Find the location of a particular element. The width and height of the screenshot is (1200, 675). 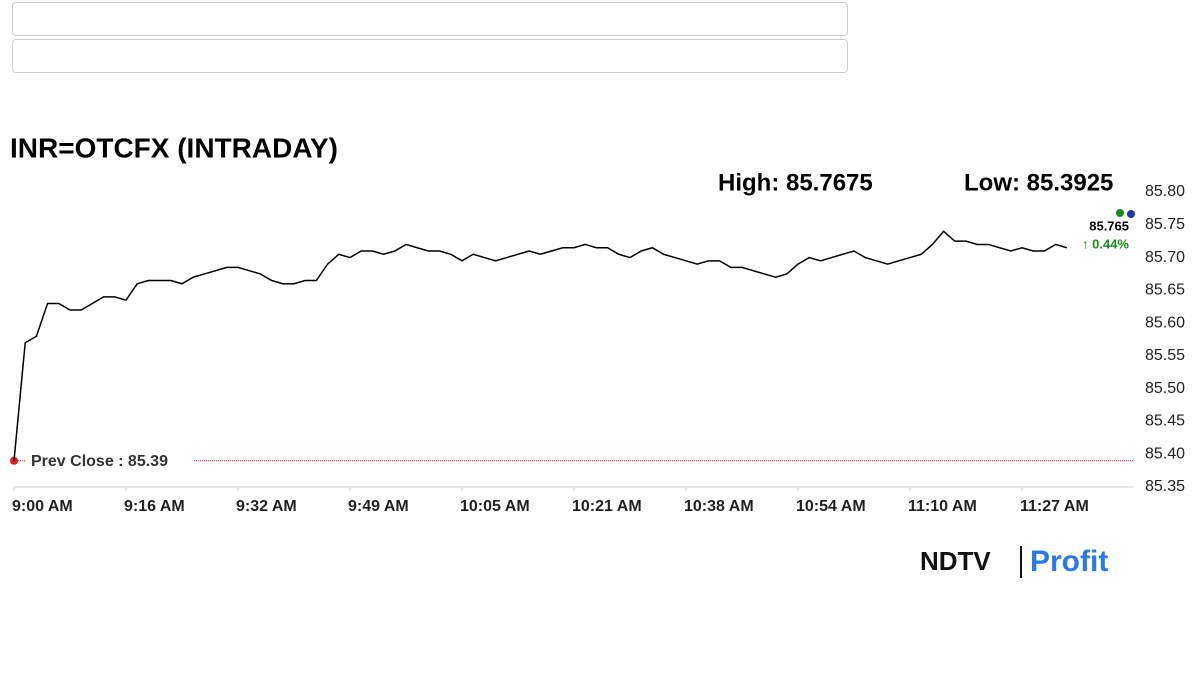

y-tick-label: 85.80 is located at coordinates (1165, 191).